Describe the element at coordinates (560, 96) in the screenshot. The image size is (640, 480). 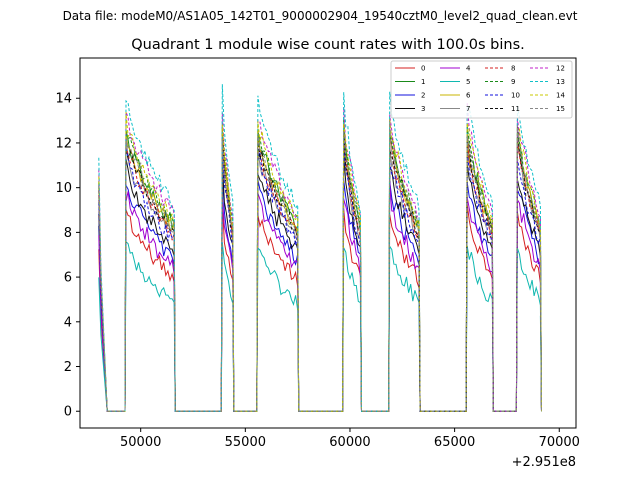
I see `legend-label: 14` at that location.